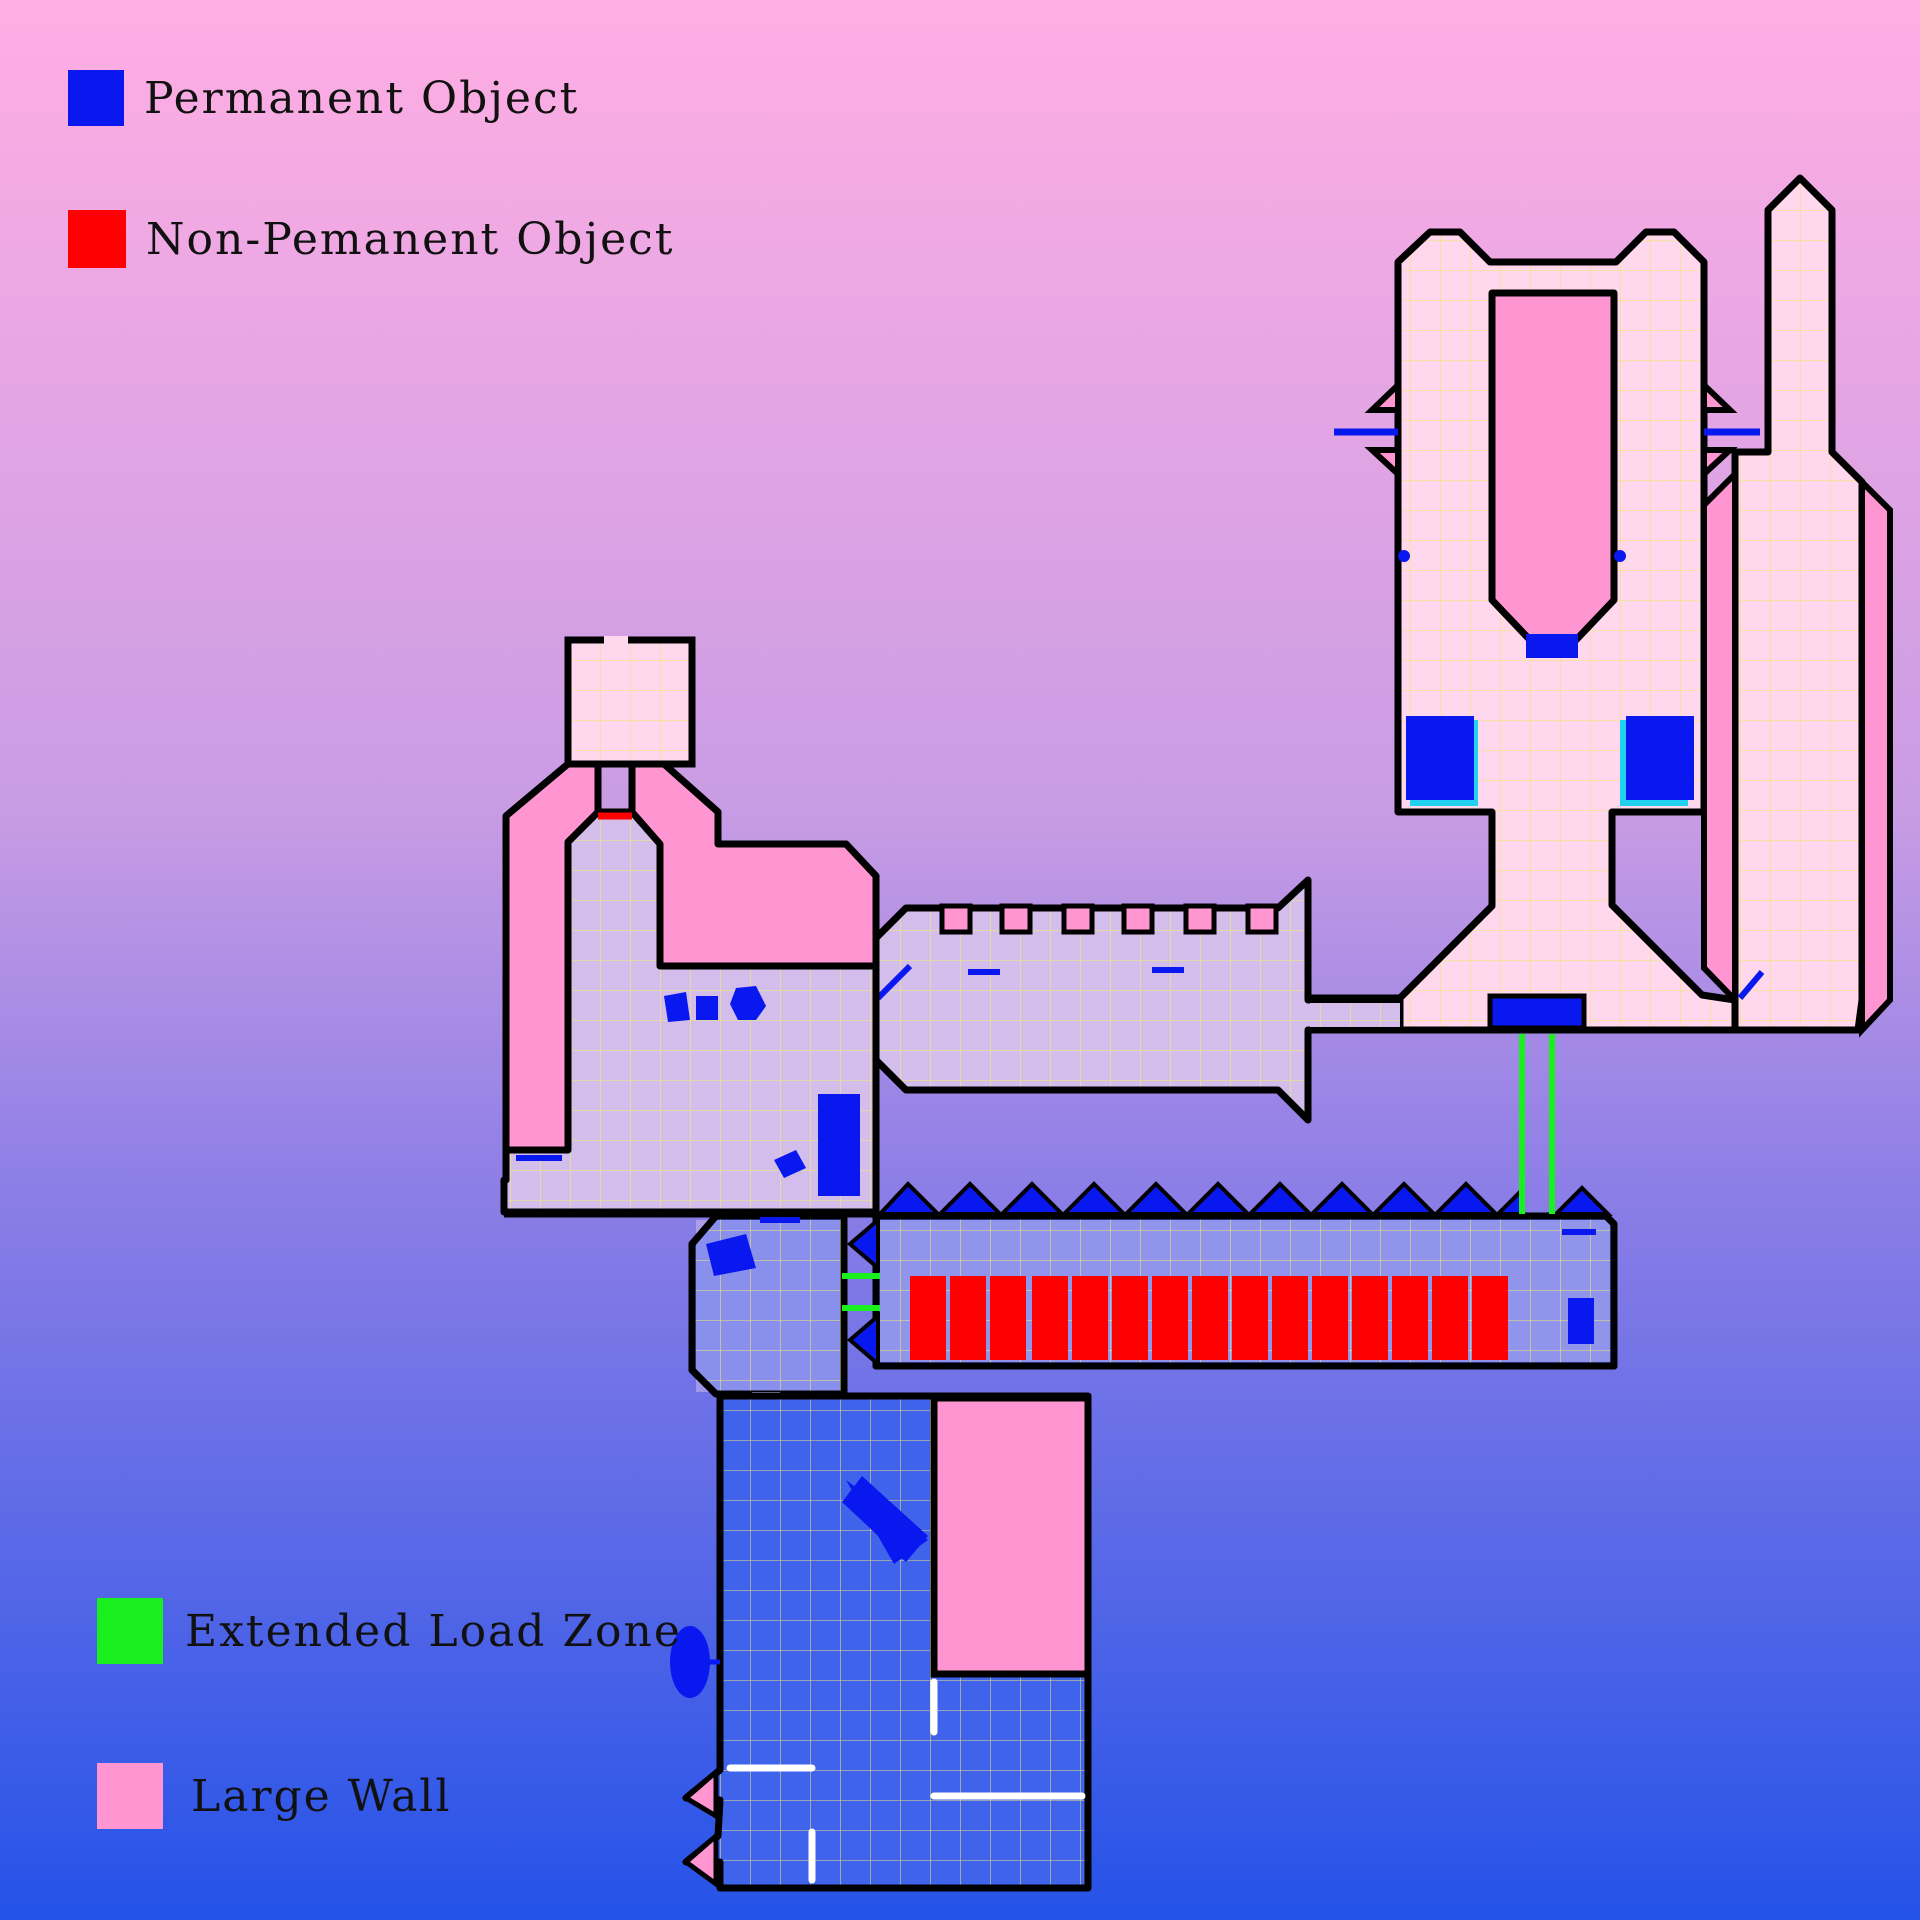  I want to click on legend-non-permanent-object: Non-Pemanent Object, so click(371, 239).